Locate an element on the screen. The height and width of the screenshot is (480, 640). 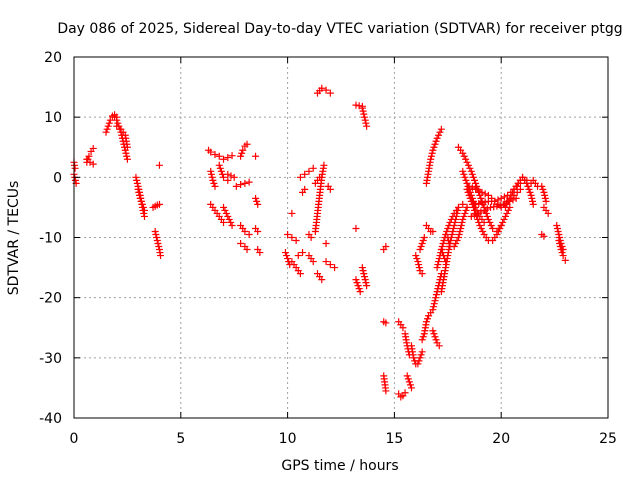
y-tick-label: -20 is located at coordinates (50, 299).